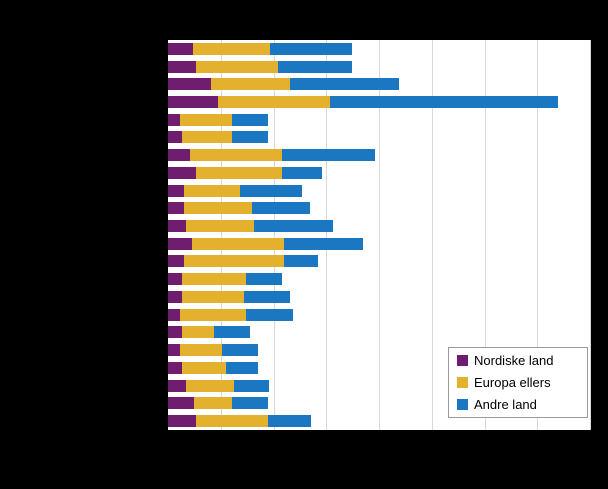 The image size is (608, 489). I want to click on legend-label-europa-ellers: Europa ellers, so click(512, 382).